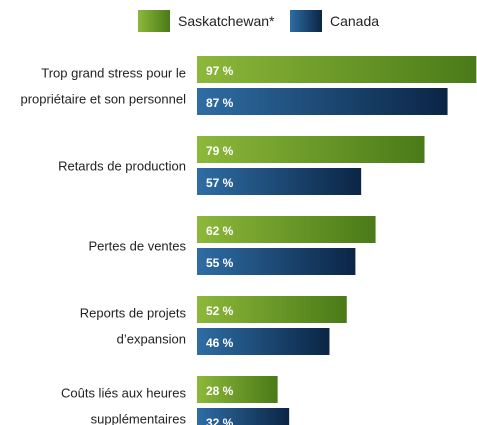  What do you see at coordinates (122, 166) in the screenshot?
I see `category-label: Retards de production` at bounding box center [122, 166].